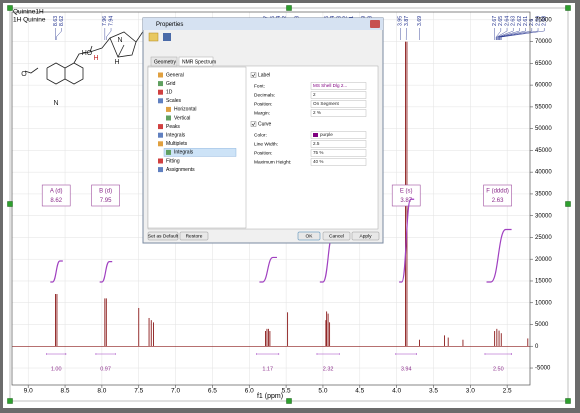  What do you see at coordinates (175, 391) in the screenshot?
I see `x-tick-label: 7.0` at bounding box center [175, 391].